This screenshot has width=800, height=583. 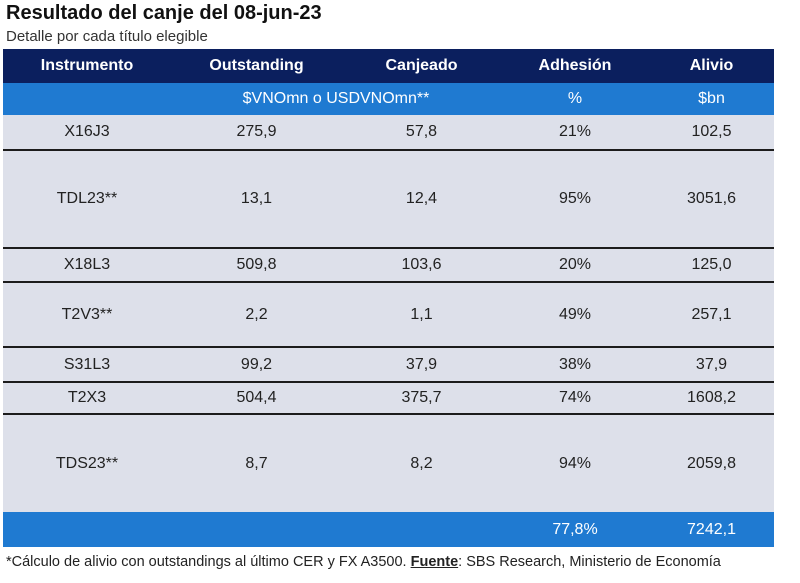 I want to click on table-row: X18L3 509,8 103,6 20% 125,0, so click(x=388, y=265).